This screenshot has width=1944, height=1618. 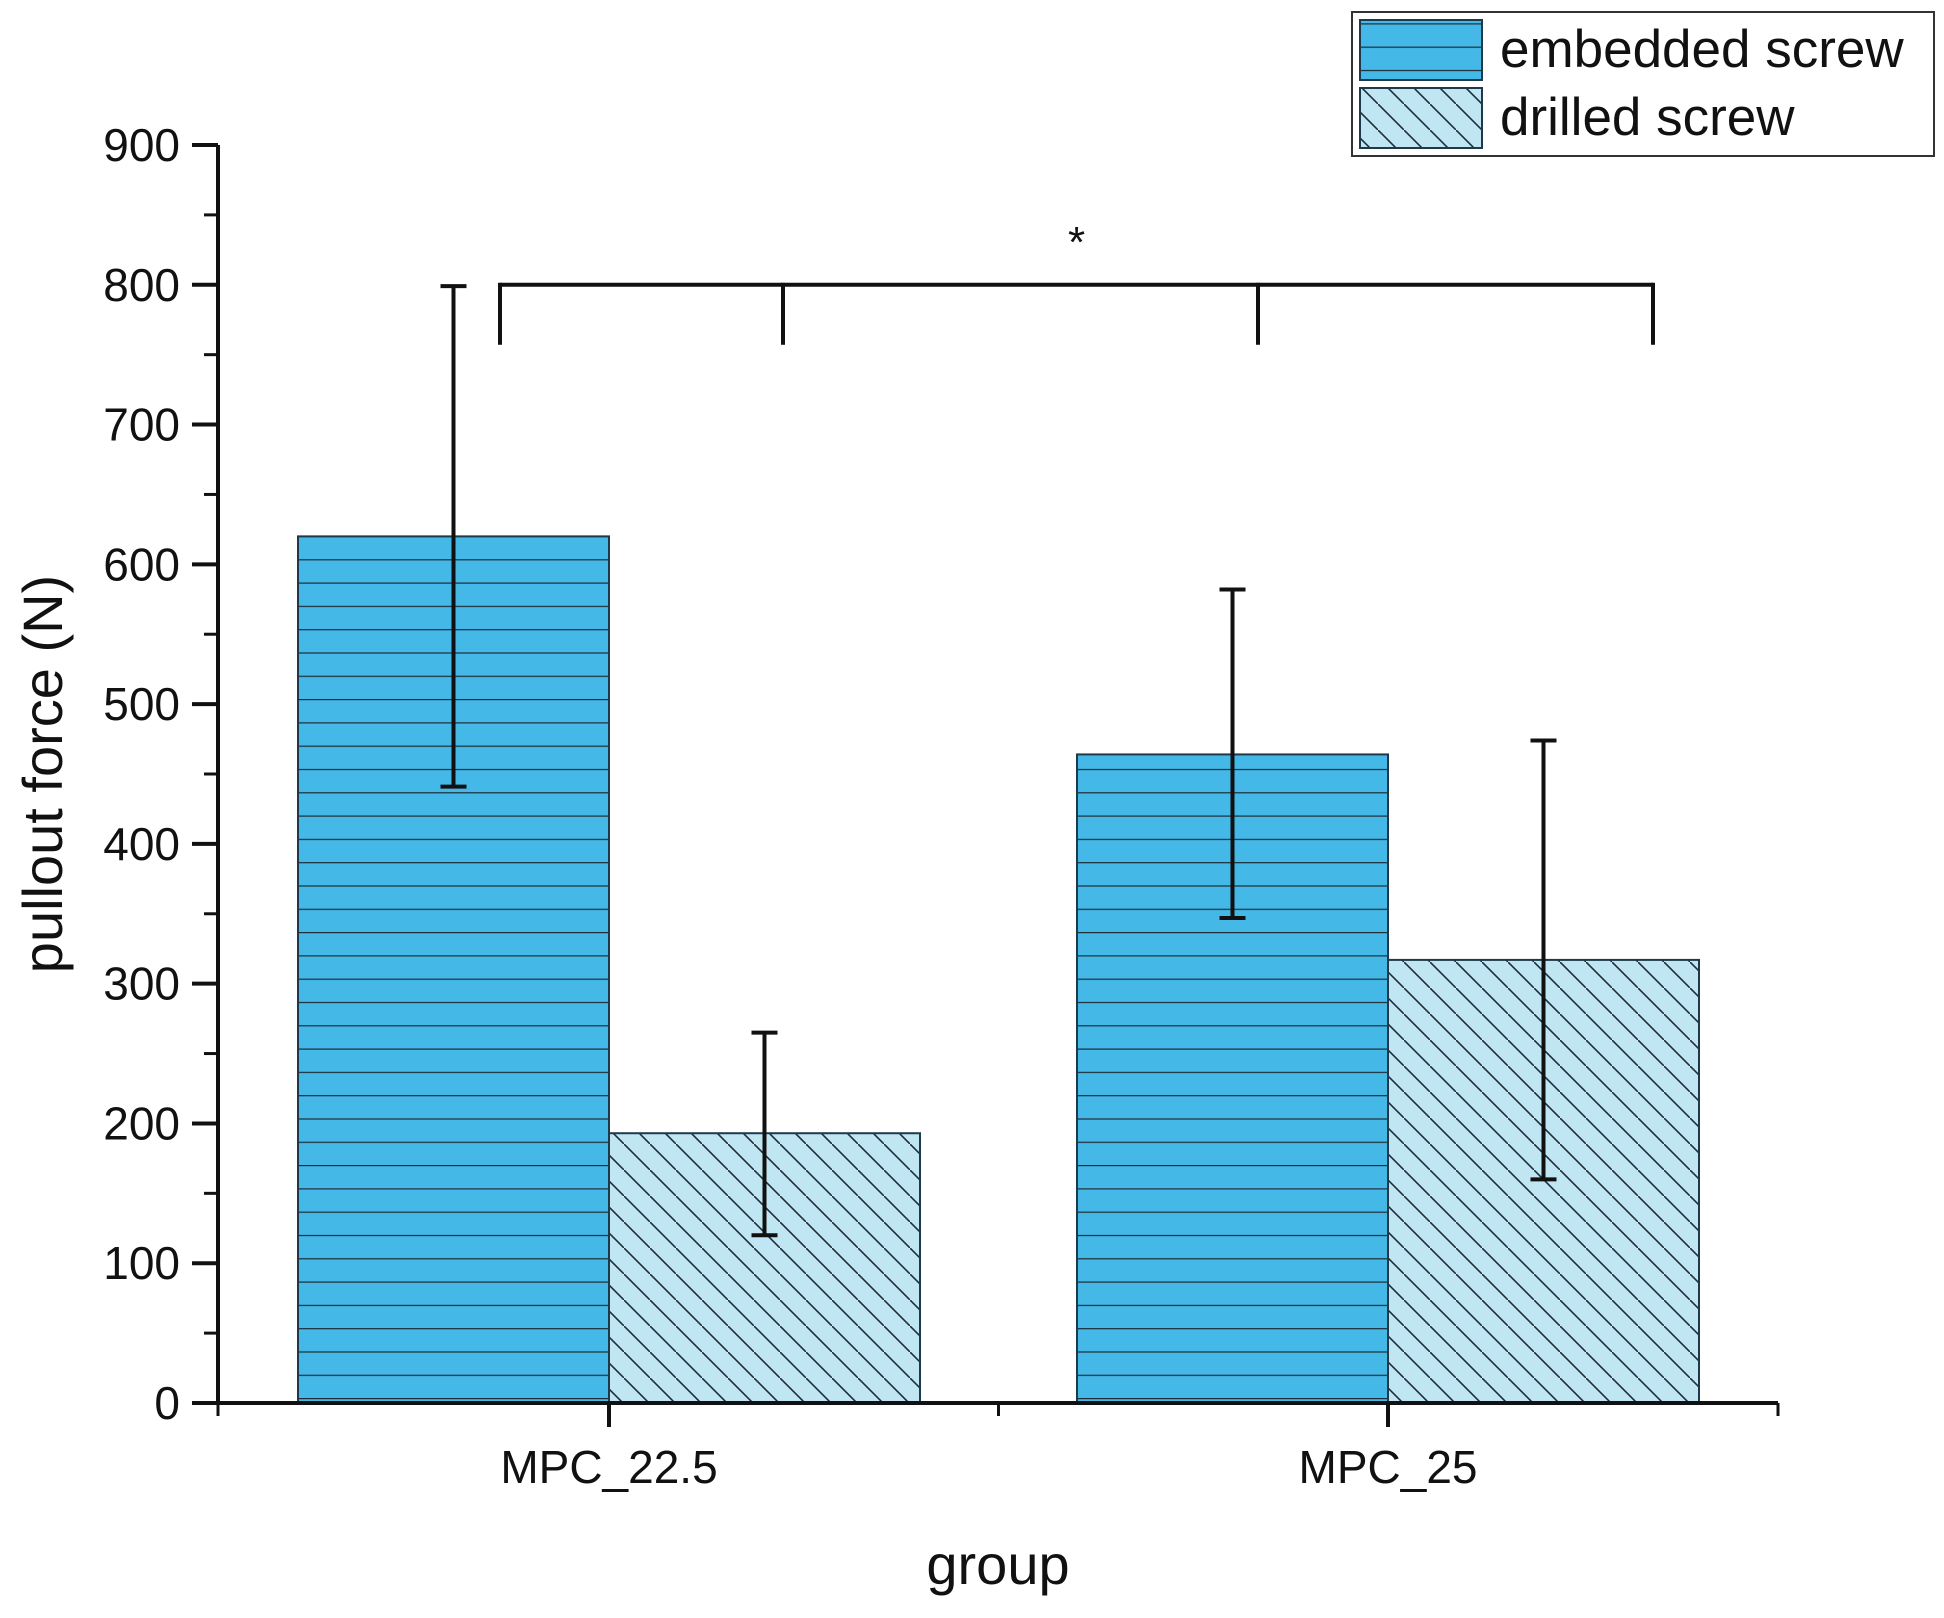 I want to click on legend-label: embedded screw, so click(x=1702, y=49).